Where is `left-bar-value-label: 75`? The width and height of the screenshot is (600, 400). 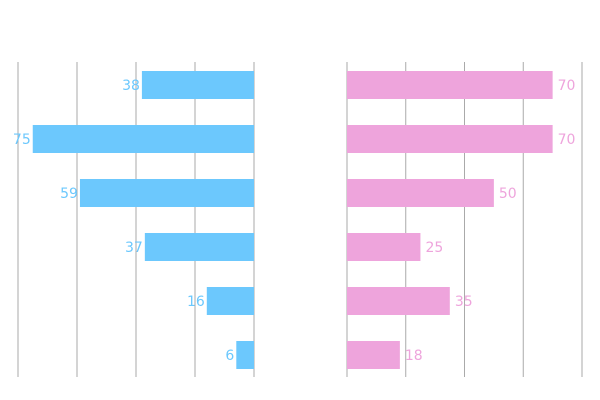 left-bar-value-label: 75 is located at coordinates (22, 140).